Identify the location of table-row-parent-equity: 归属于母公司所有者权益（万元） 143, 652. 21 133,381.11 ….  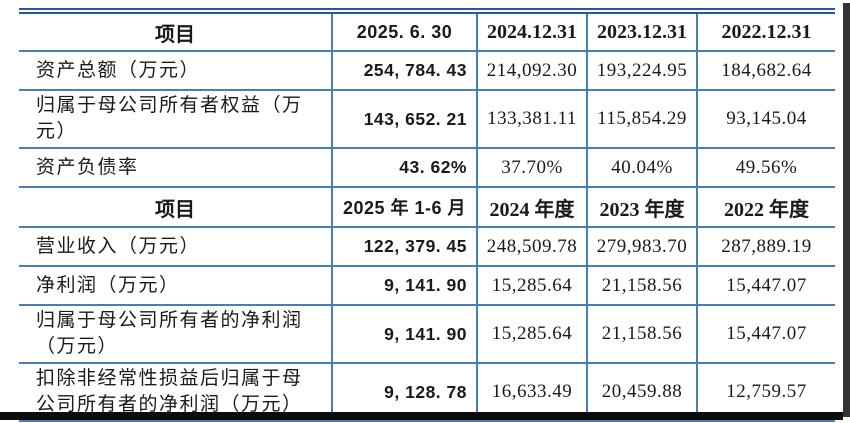
(427, 119).